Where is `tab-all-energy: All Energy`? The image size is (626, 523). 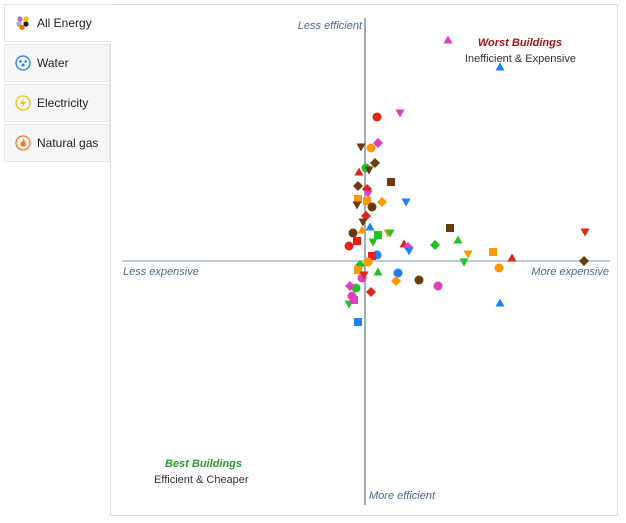
tab-all-energy: All Energy is located at coordinates (57, 23).